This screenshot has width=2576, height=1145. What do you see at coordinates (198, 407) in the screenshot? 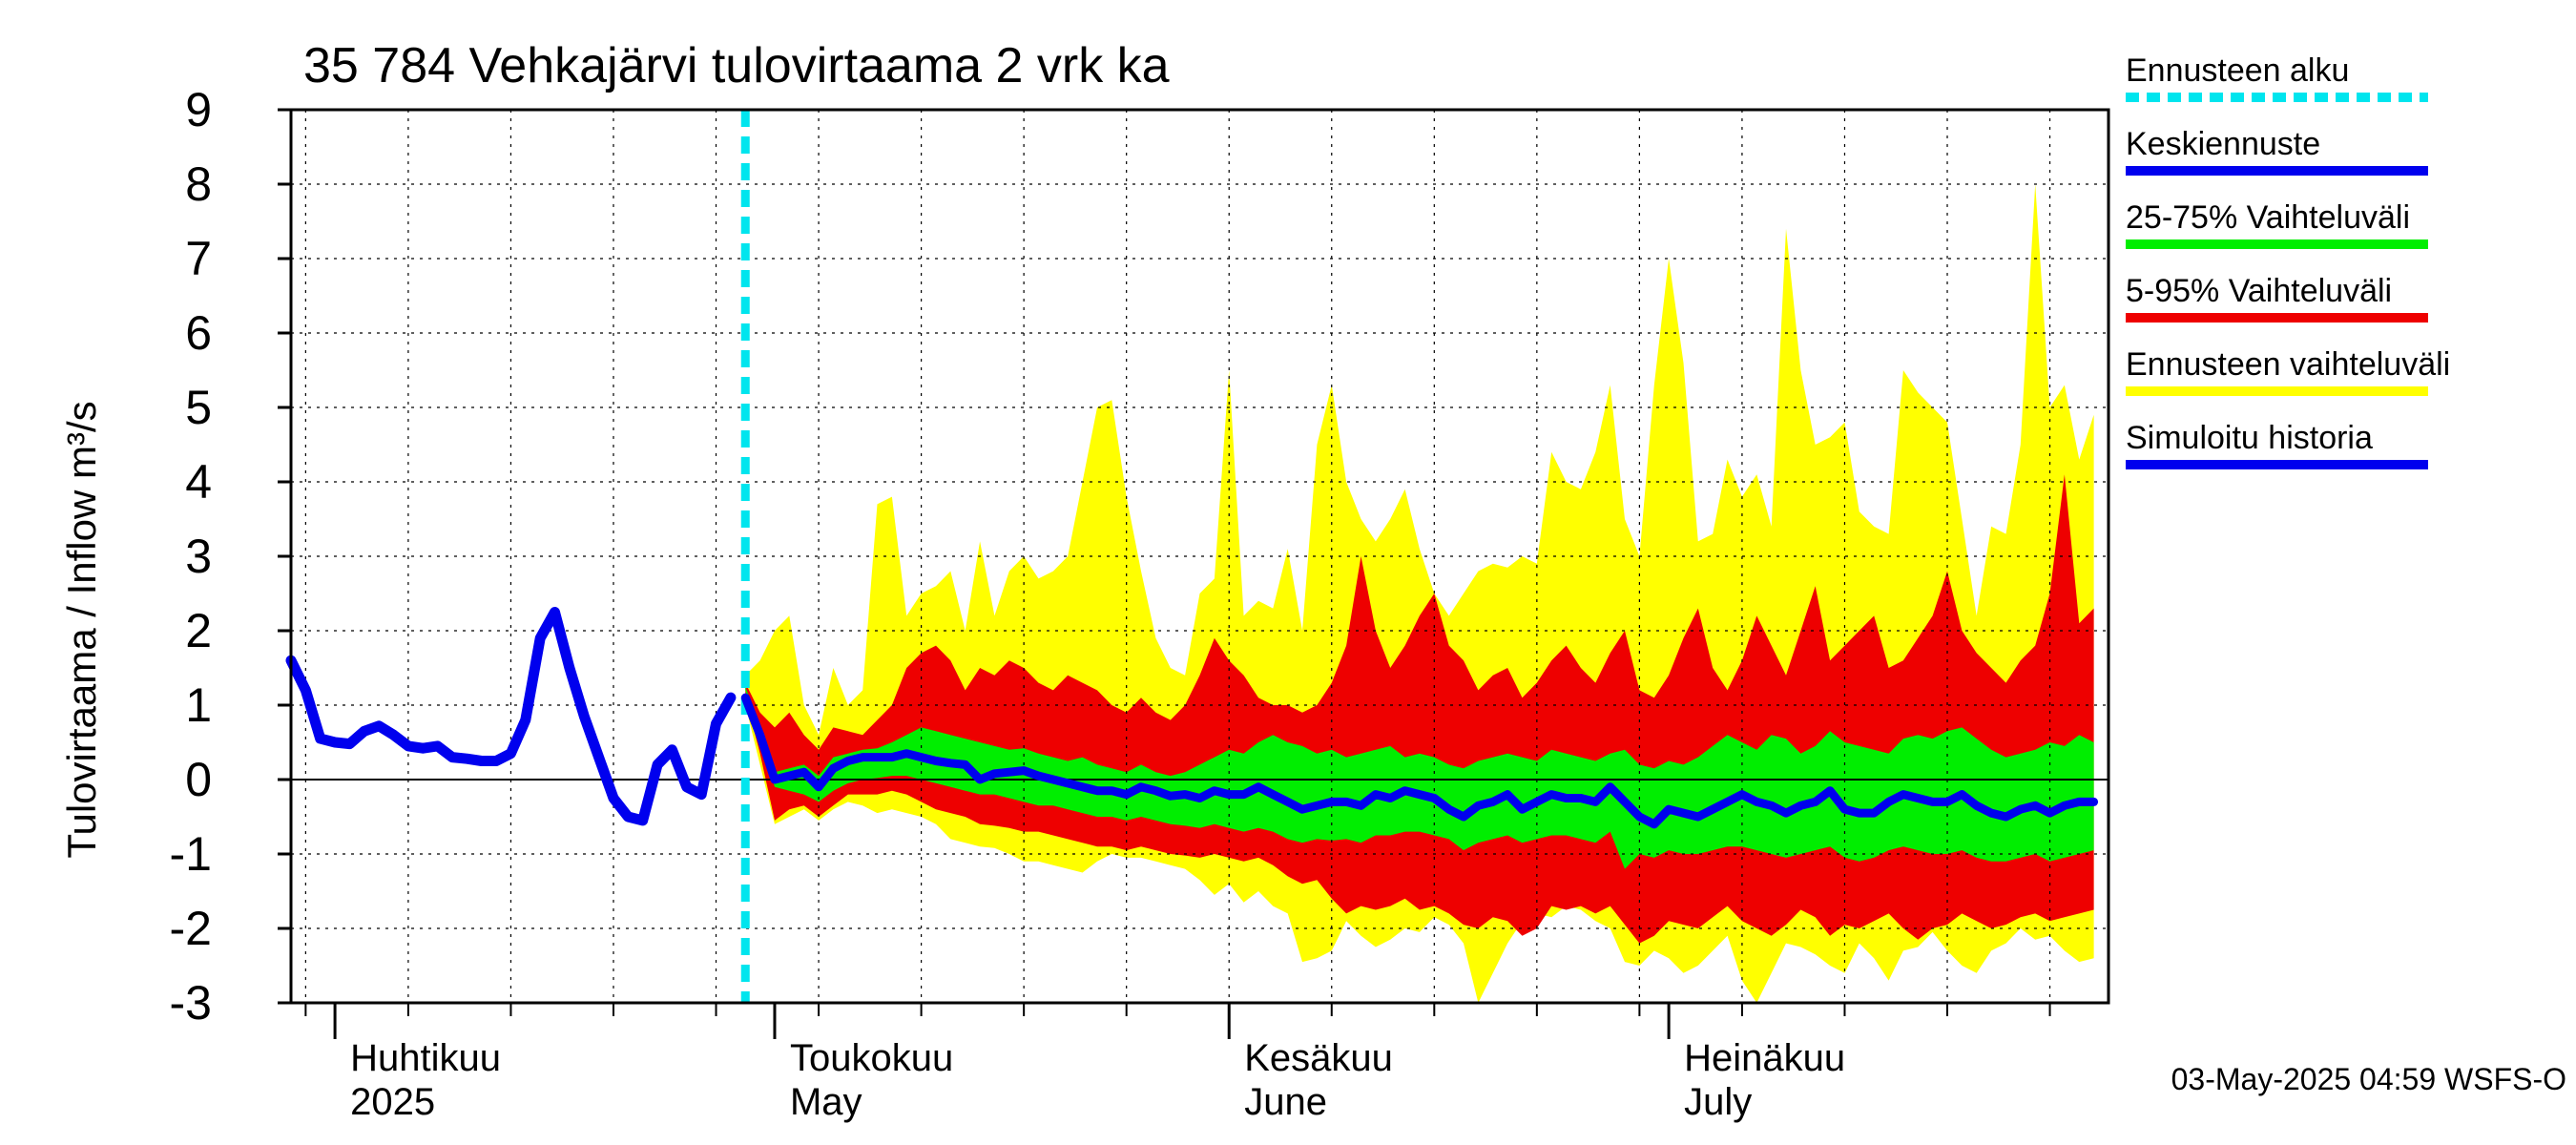
I see `y-tick-label: 5` at bounding box center [198, 407].